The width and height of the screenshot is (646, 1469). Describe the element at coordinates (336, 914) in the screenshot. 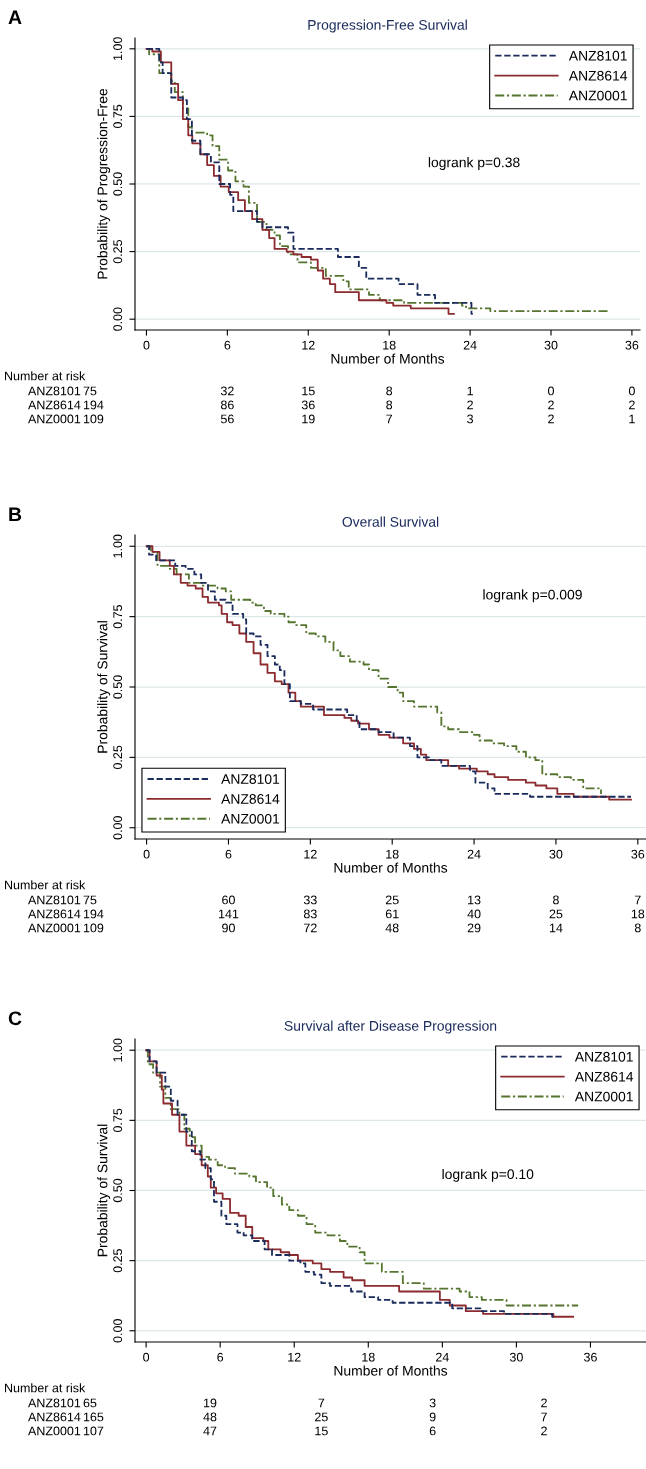

I see `text: ANZ8614 194 141 83 61 40 25 18` at that location.